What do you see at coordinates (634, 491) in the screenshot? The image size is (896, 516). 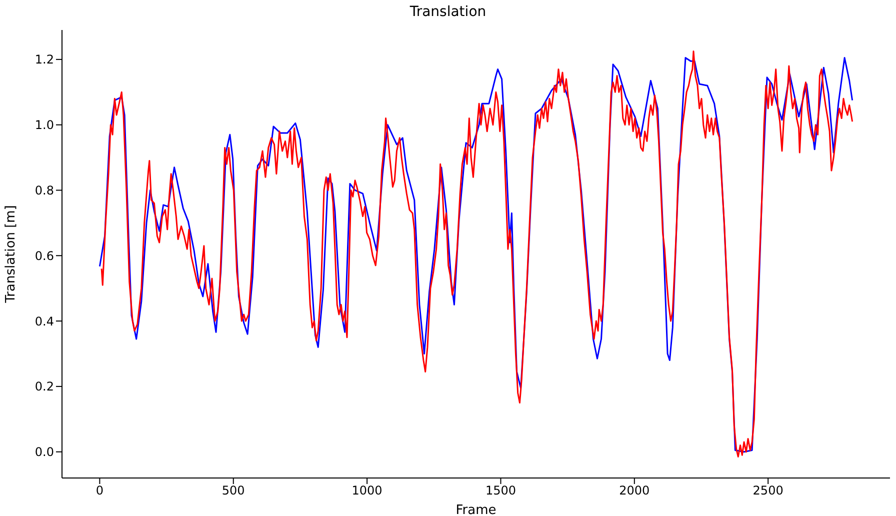 I see `x-tick-label: 2000` at bounding box center [634, 491].